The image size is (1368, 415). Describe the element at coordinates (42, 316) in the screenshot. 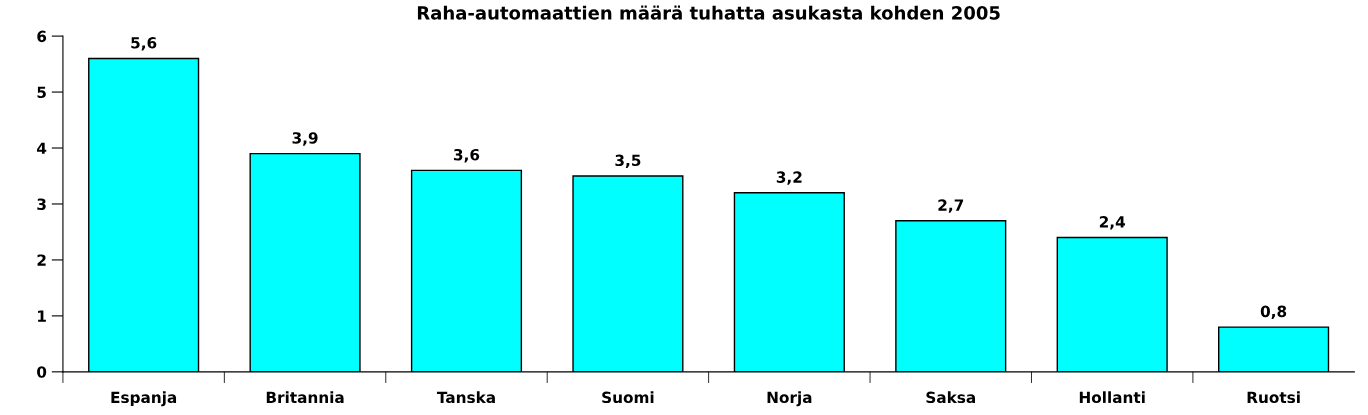

I see `y-tick-label: 1` at that location.